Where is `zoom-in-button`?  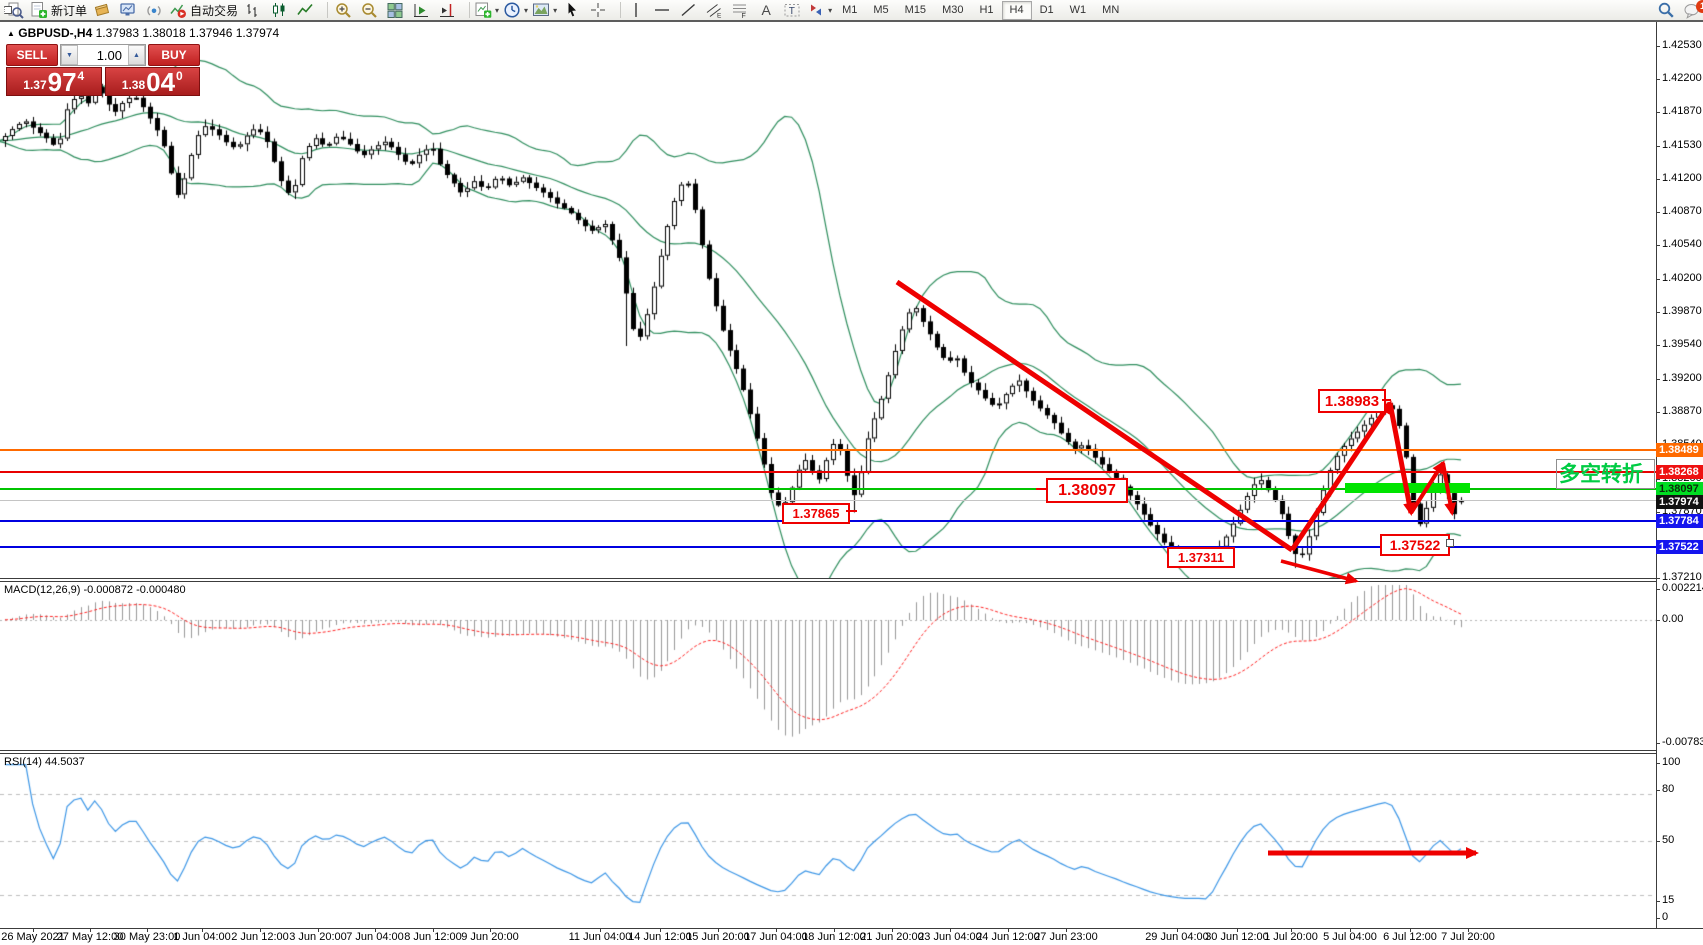 zoom-in-button is located at coordinates (343, 10).